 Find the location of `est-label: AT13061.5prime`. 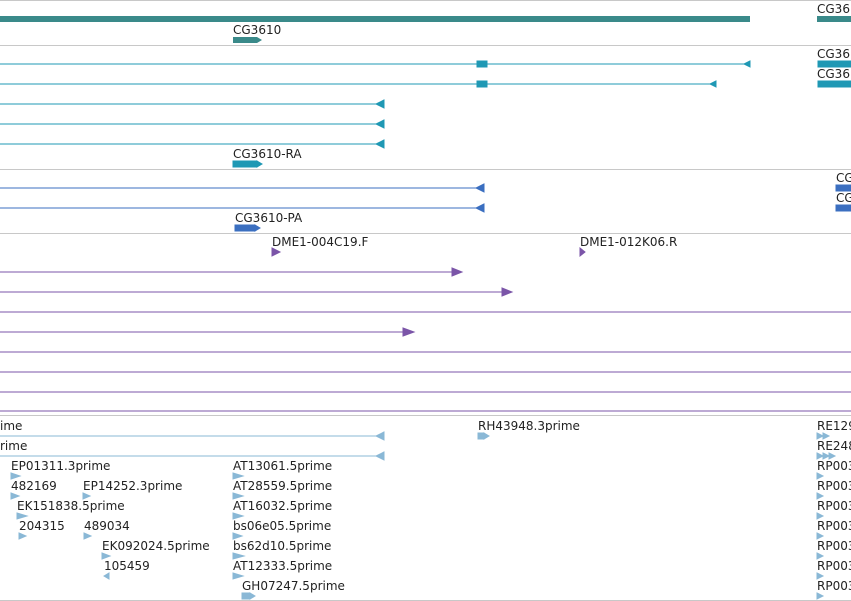

est-label: AT13061.5prime is located at coordinates (283, 466).